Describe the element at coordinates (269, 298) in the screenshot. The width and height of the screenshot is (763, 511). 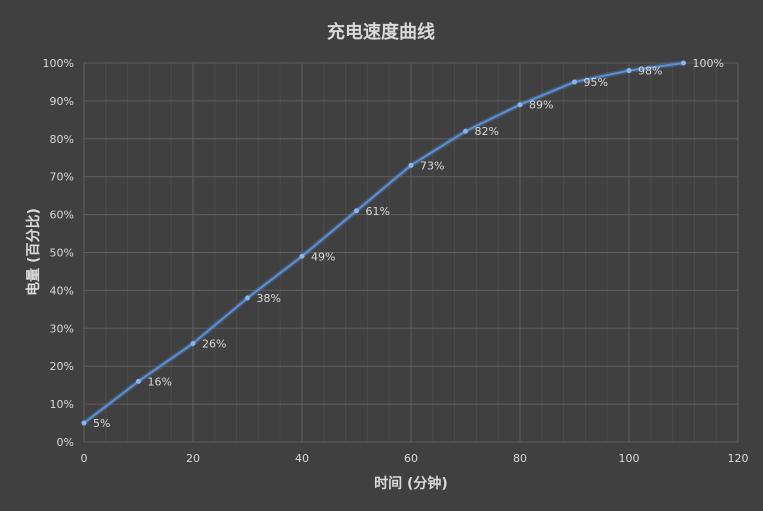
I see `data-label: 38%` at that location.